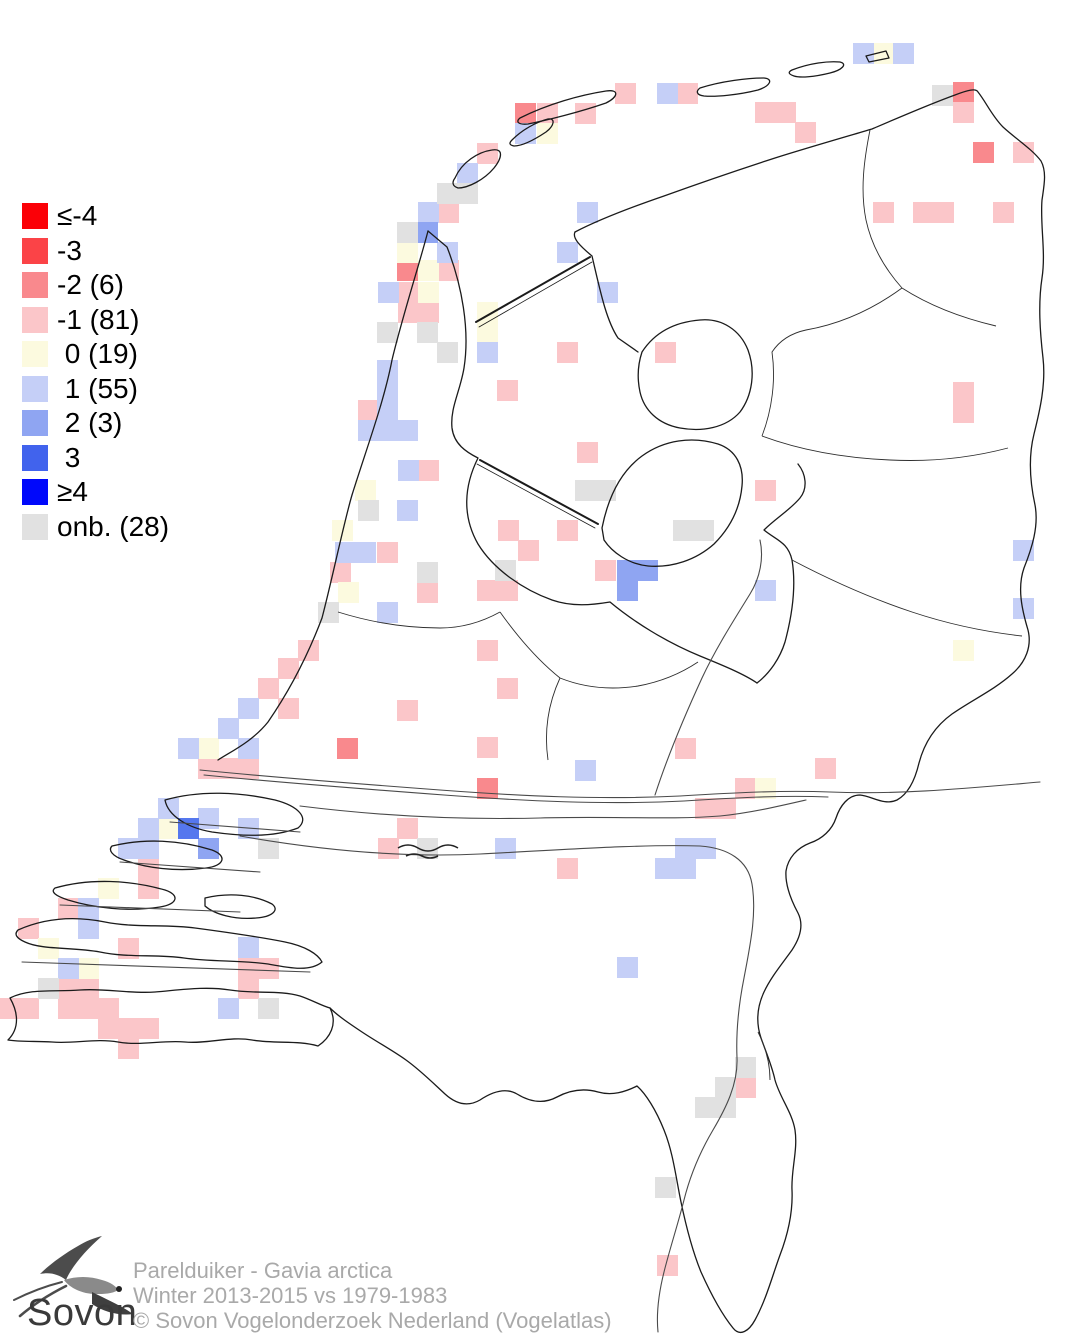  Describe the element at coordinates (77, 215) in the screenshot. I see `legend-item-label: ≤-4` at that location.